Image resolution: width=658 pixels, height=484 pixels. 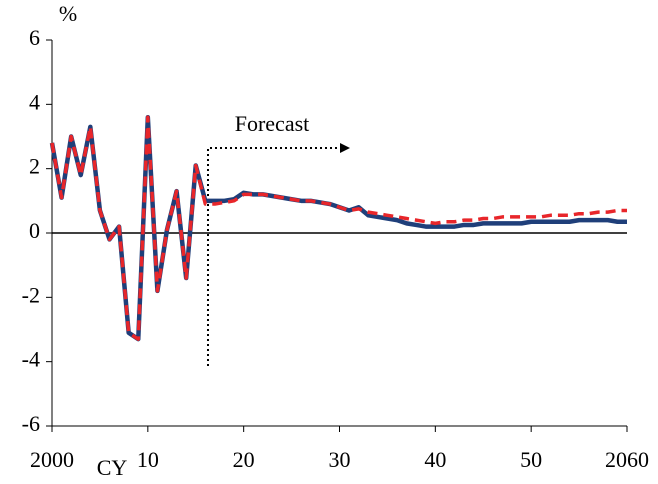 I want to click on x-tick-label: 2000, so click(x=52, y=459).